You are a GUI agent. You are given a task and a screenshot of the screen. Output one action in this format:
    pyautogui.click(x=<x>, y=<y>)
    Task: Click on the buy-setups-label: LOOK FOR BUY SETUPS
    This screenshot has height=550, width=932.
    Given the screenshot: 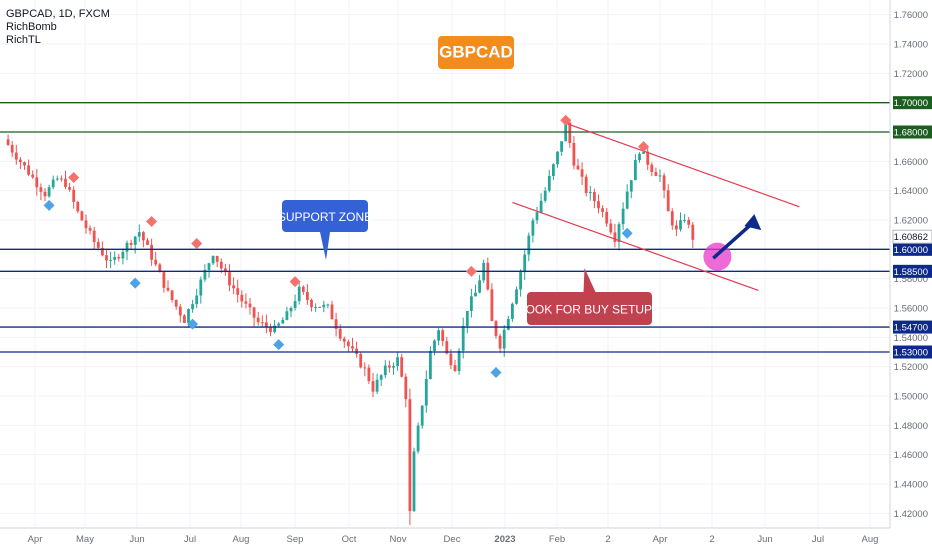 What is the action you would take?
    pyautogui.click(x=589, y=296)
    